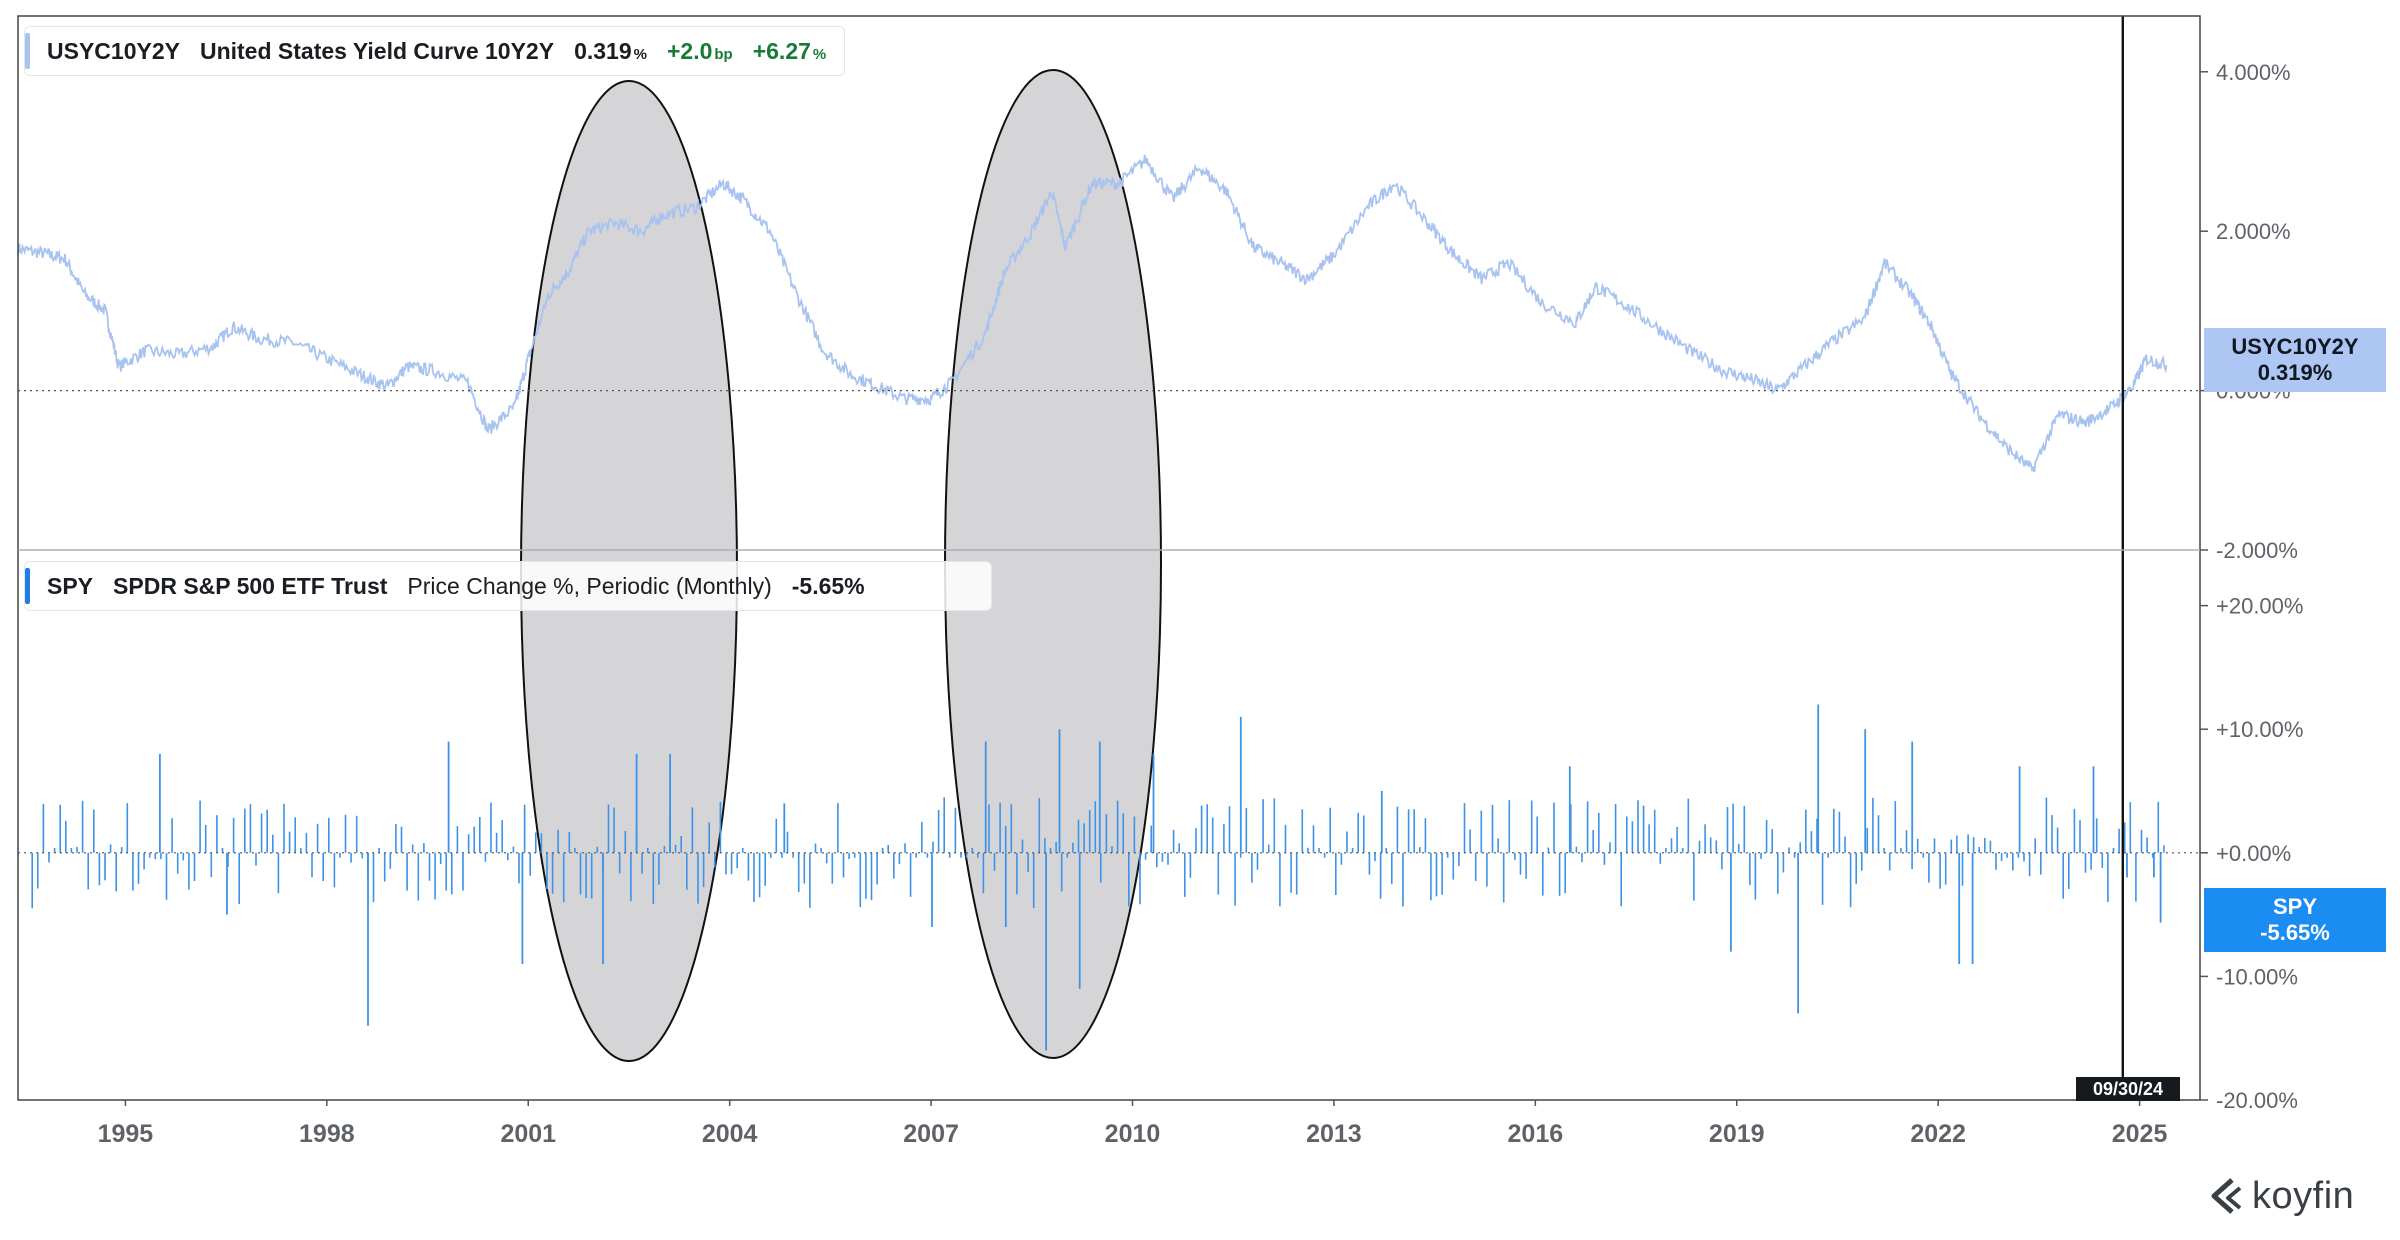 This screenshot has width=2400, height=1240. What do you see at coordinates (327, 1134) in the screenshot?
I see `x-tick-label: 1998` at bounding box center [327, 1134].